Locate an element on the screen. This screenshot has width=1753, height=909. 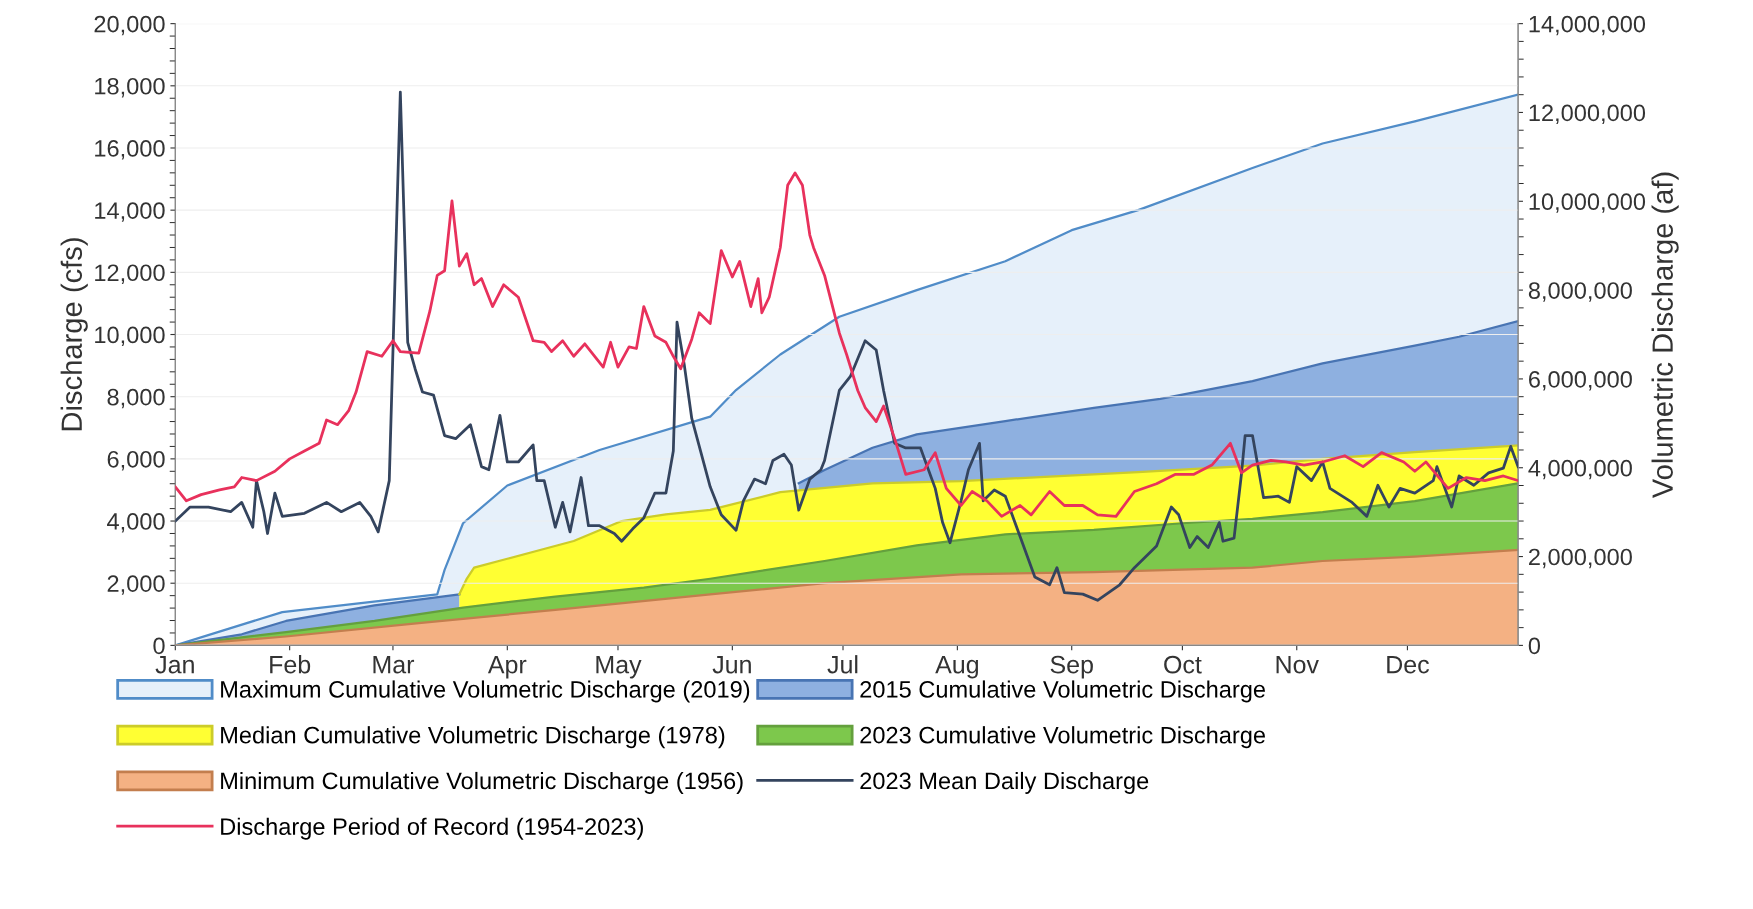
legend-label: 2015 Cumulative Volumetric Discharge is located at coordinates (1062, 691).